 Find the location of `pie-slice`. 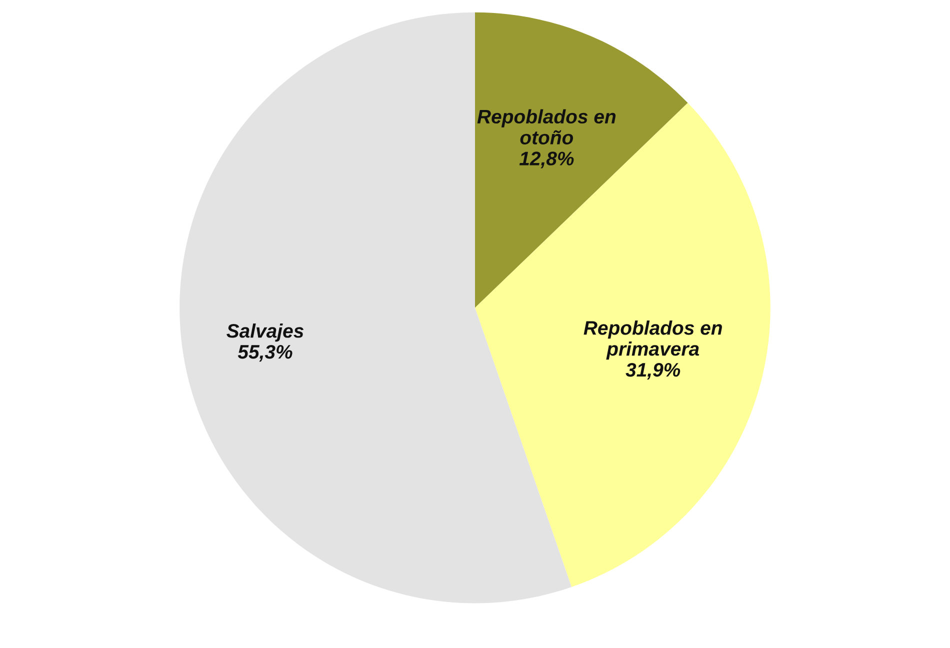

pie-slice is located at coordinates (581, 160).